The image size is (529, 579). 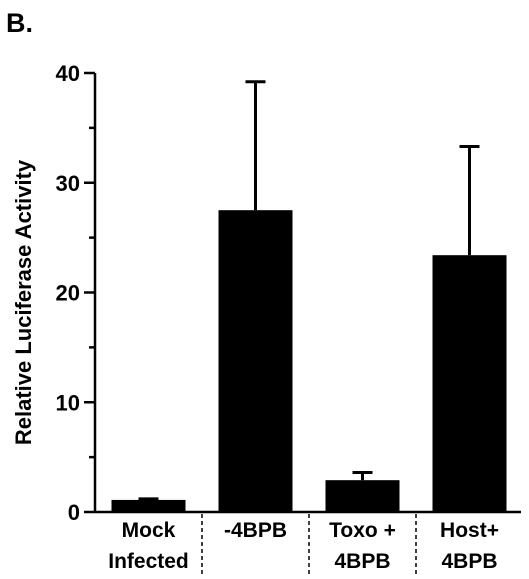 I want to click on x-category-label: Mock, so click(x=149, y=530).